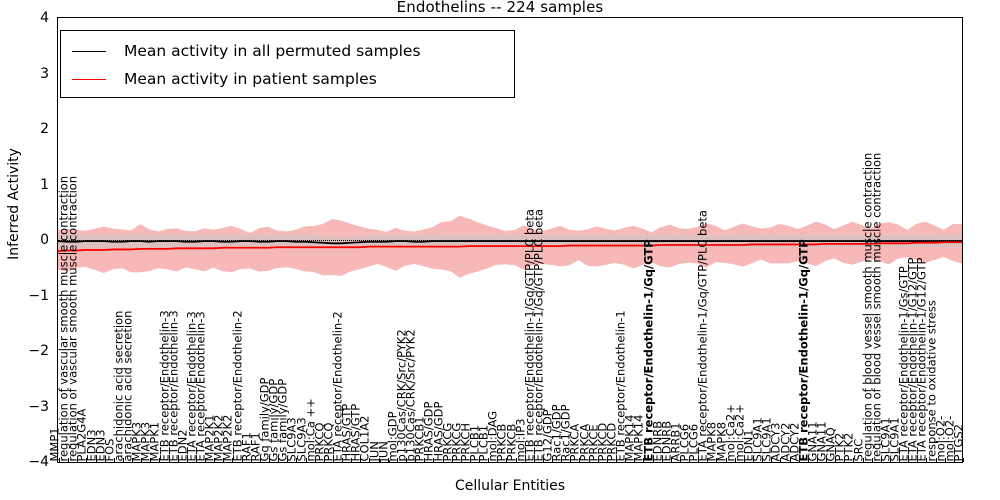  What do you see at coordinates (38, 295) in the screenshot?
I see `y-tick-label: −1` at bounding box center [38, 295].